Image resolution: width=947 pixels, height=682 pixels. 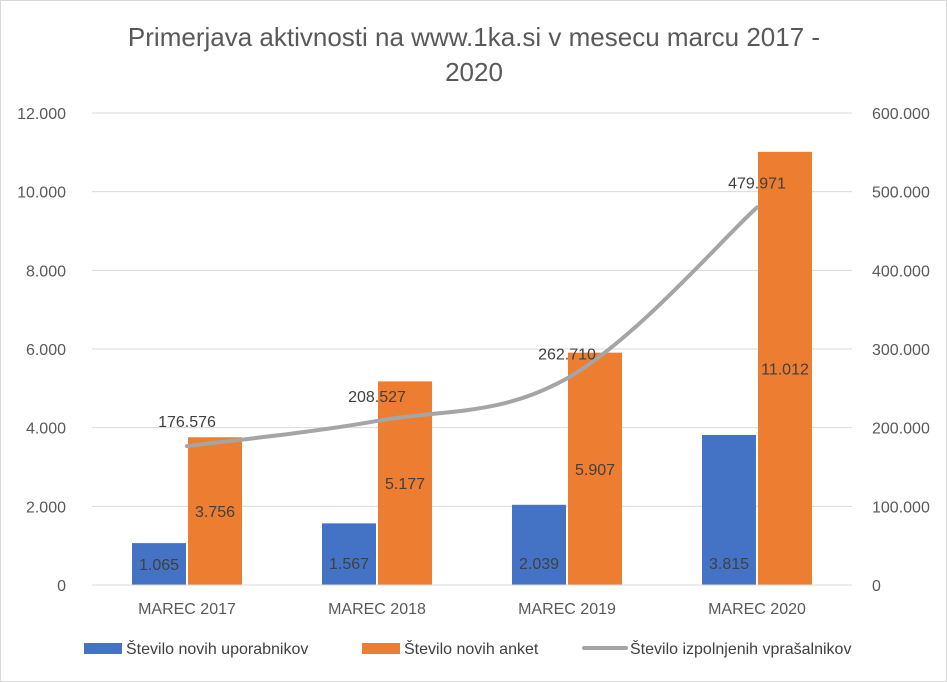 What do you see at coordinates (901, 193) in the screenshot?
I see `y-right-tick-label: 500.000` at bounding box center [901, 193].